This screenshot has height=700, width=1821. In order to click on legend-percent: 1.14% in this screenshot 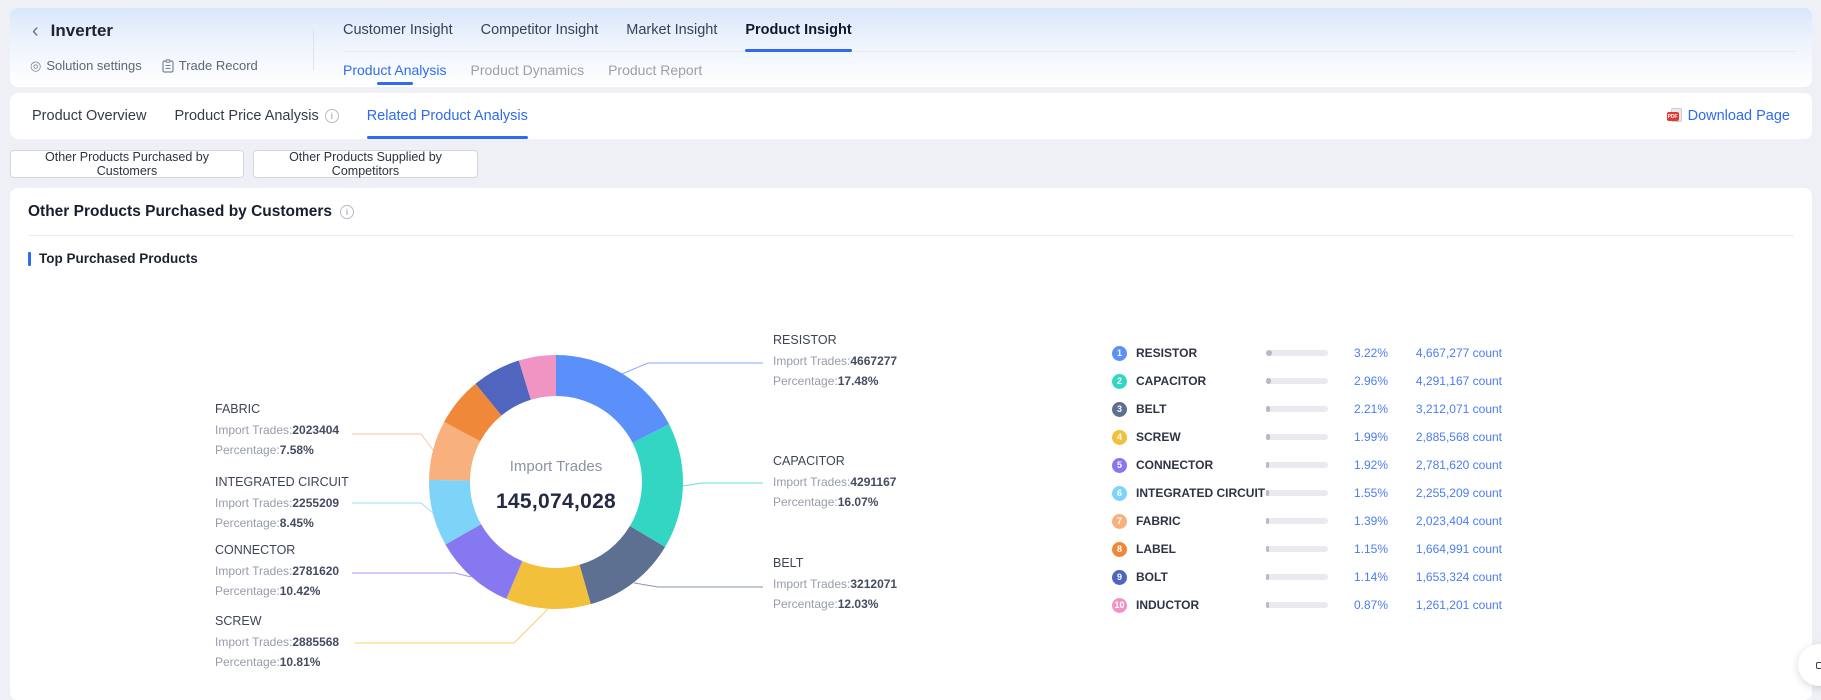, I will do `click(1362, 577)`.